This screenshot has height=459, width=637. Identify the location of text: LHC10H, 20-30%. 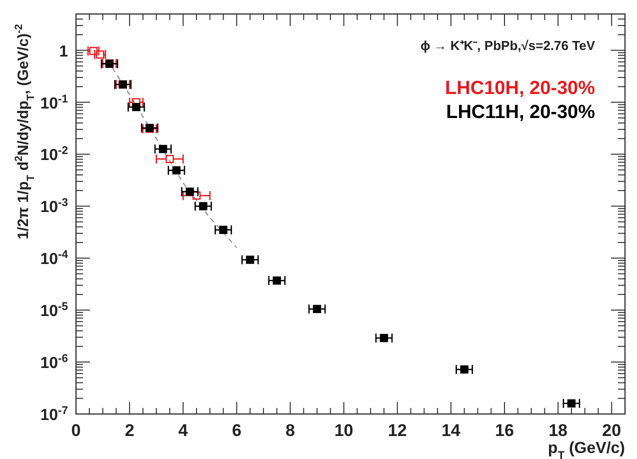
(520, 88).